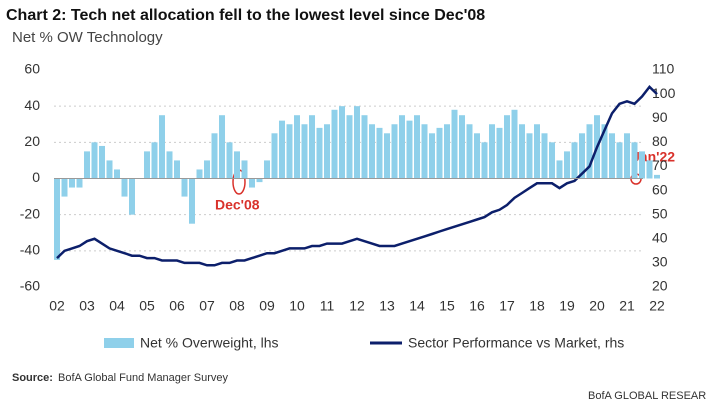 Image resolution: width=706 pixels, height=413 pixels. Describe the element at coordinates (647, 396) in the screenshot. I see `footer: BofA GLOBAL RESEAR` at that location.